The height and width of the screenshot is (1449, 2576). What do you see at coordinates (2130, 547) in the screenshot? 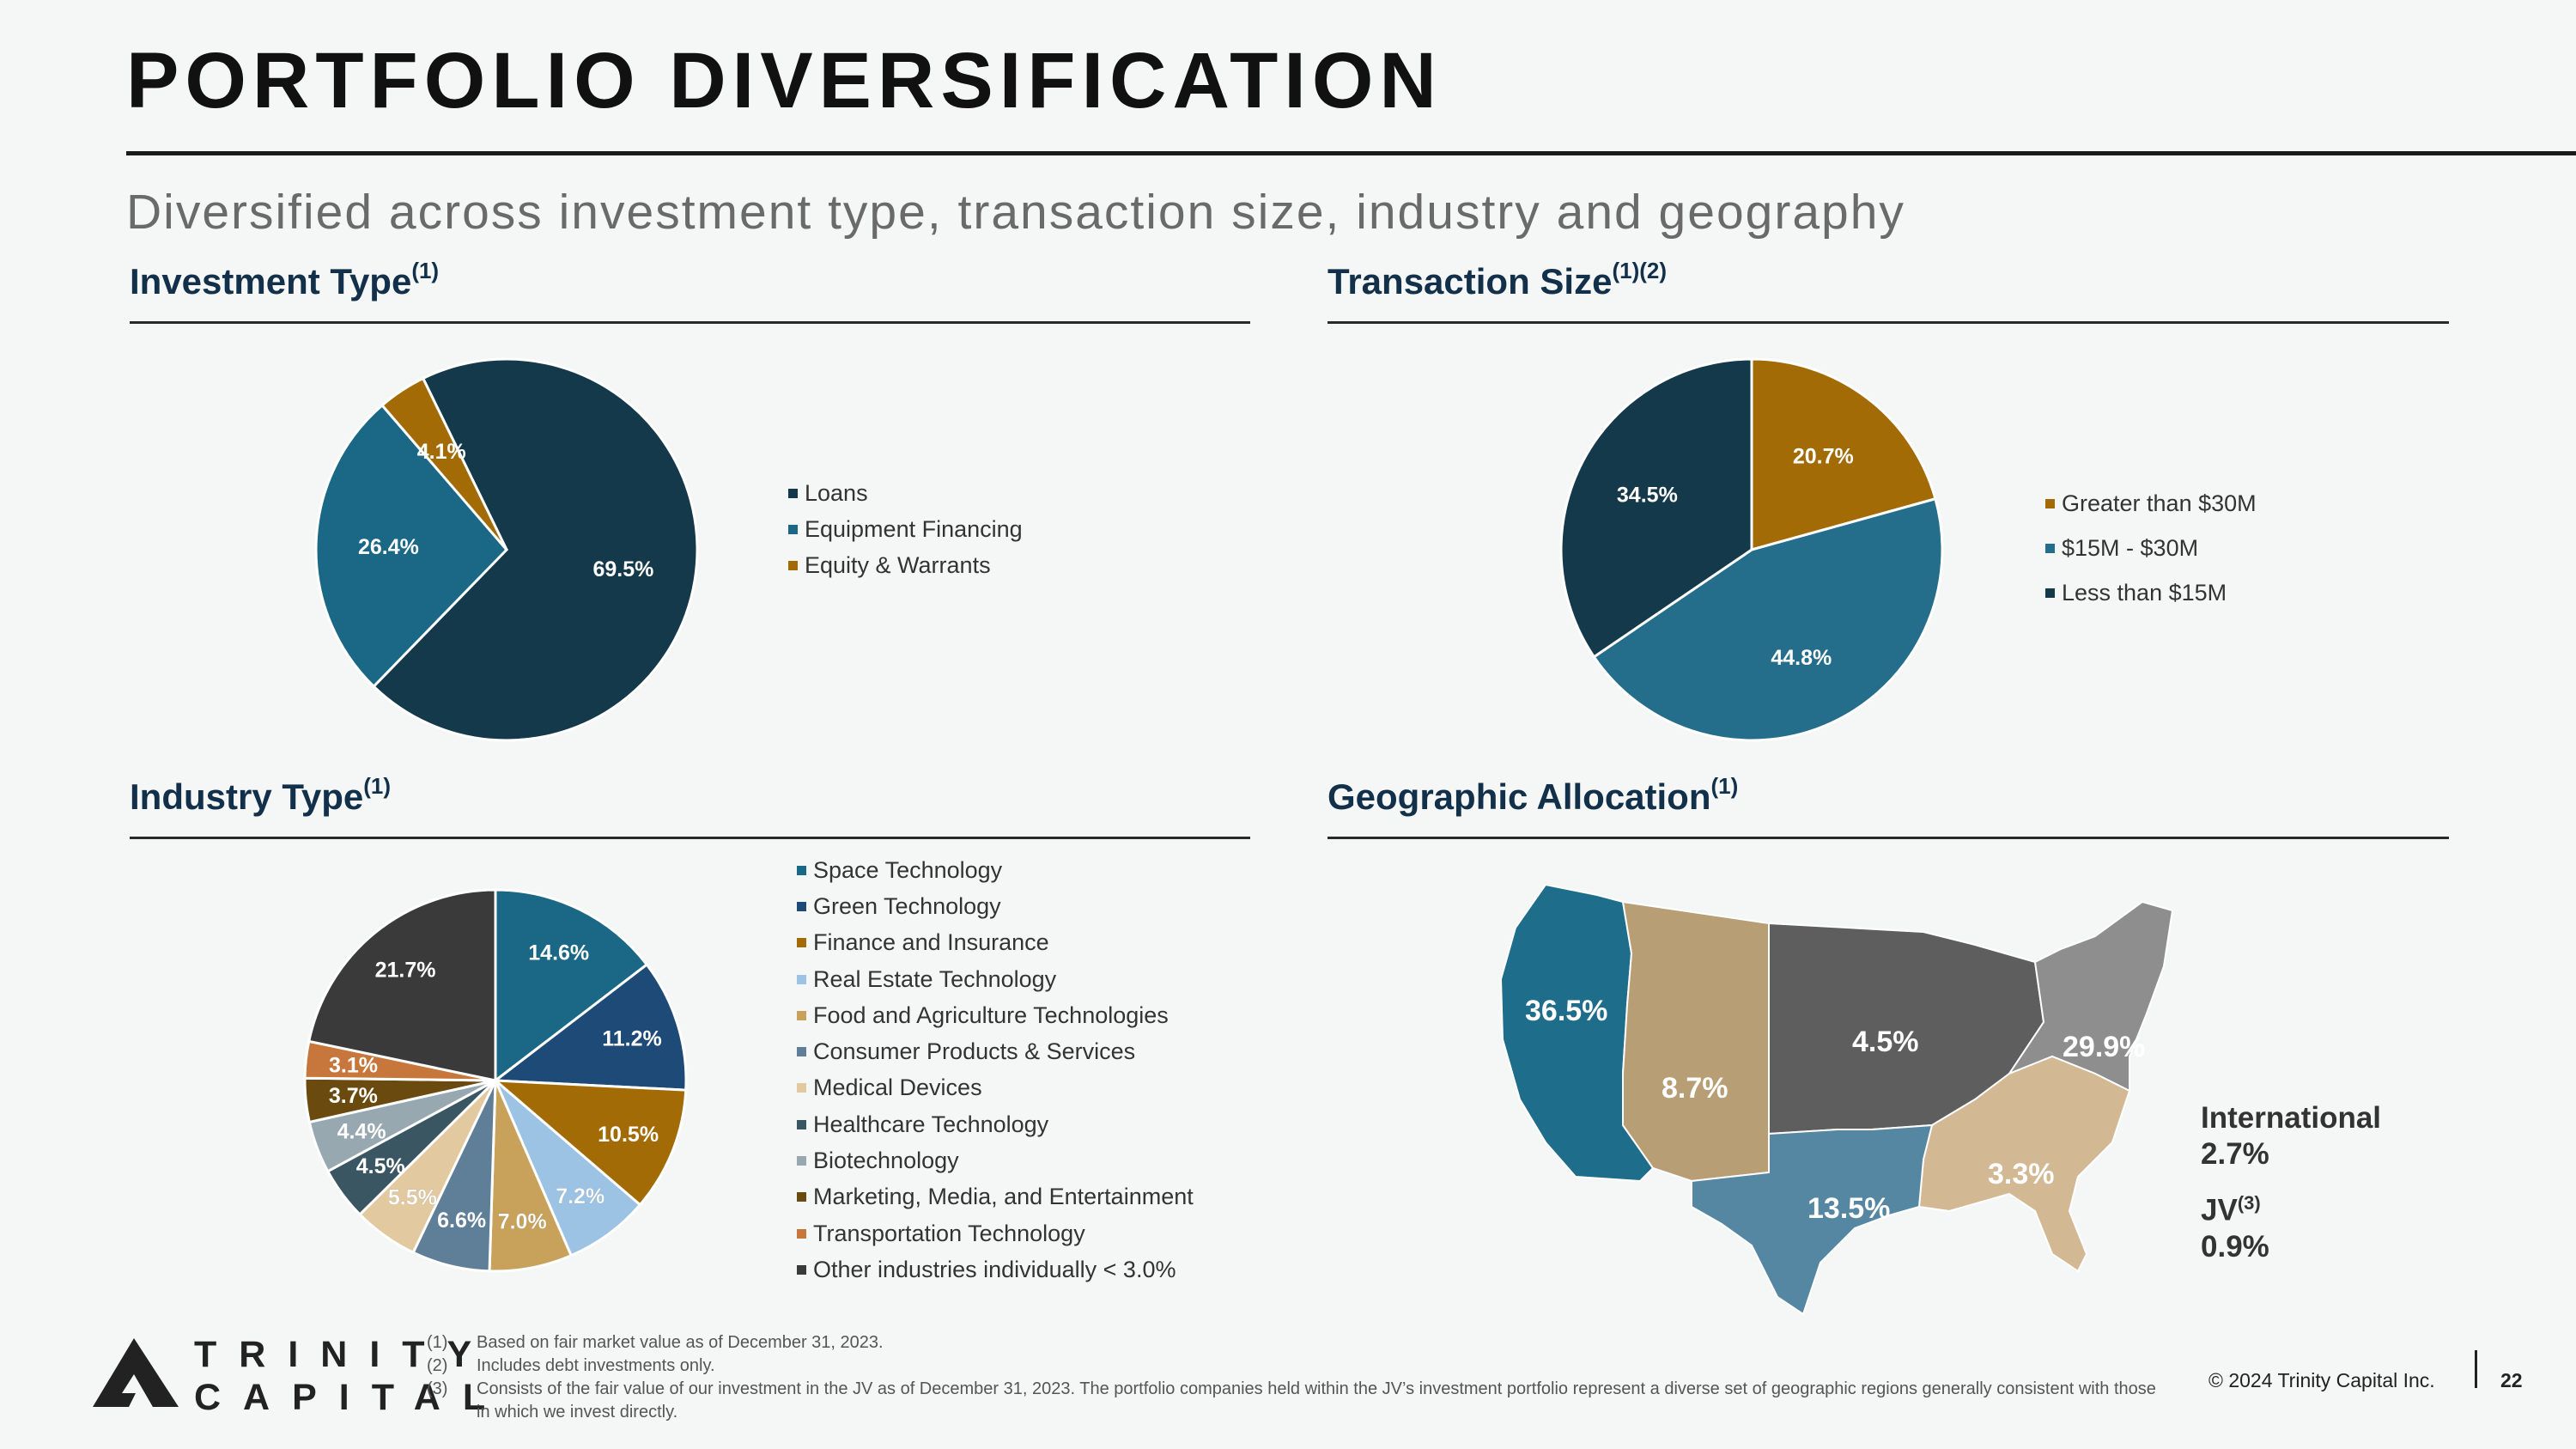
I see `legend-label: $15M - $30M` at bounding box center [2130, 547].